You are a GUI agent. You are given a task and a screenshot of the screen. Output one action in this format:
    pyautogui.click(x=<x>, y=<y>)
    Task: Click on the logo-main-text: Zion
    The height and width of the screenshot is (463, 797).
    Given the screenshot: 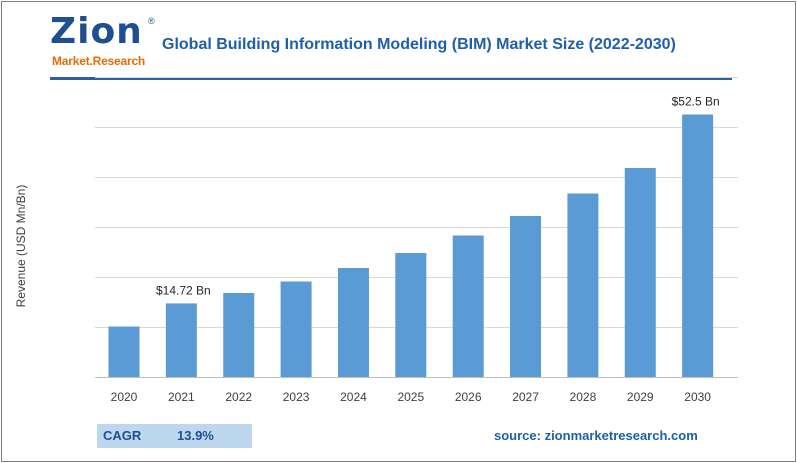 What is the action you would take?
    pyautogui.click(x=96, y=31)
    